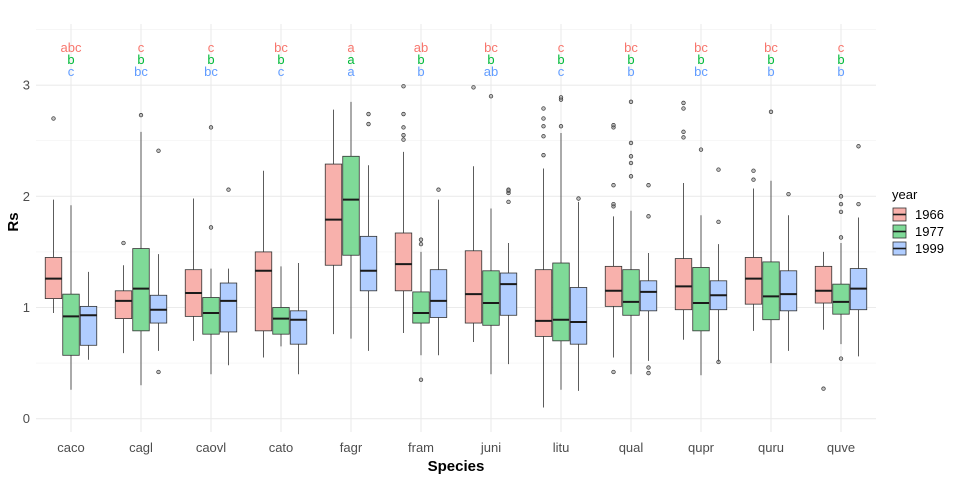 This screenshot has width=960, height=480. What do you see at coordinates (193, 269) in the screenshot?
I see `box-caovl-1966` at bounding box center [193, 269].